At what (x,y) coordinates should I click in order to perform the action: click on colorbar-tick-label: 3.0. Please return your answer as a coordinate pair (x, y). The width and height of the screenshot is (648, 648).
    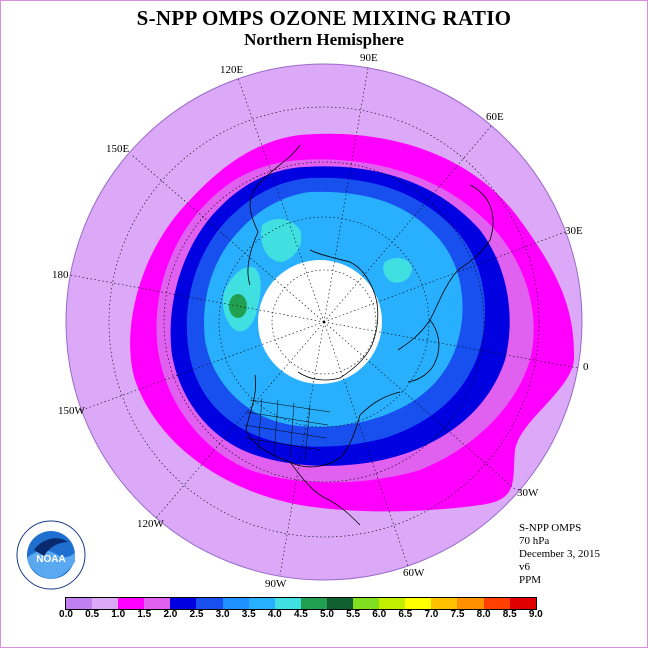
    Looking at the image, I should click on (222, 614).